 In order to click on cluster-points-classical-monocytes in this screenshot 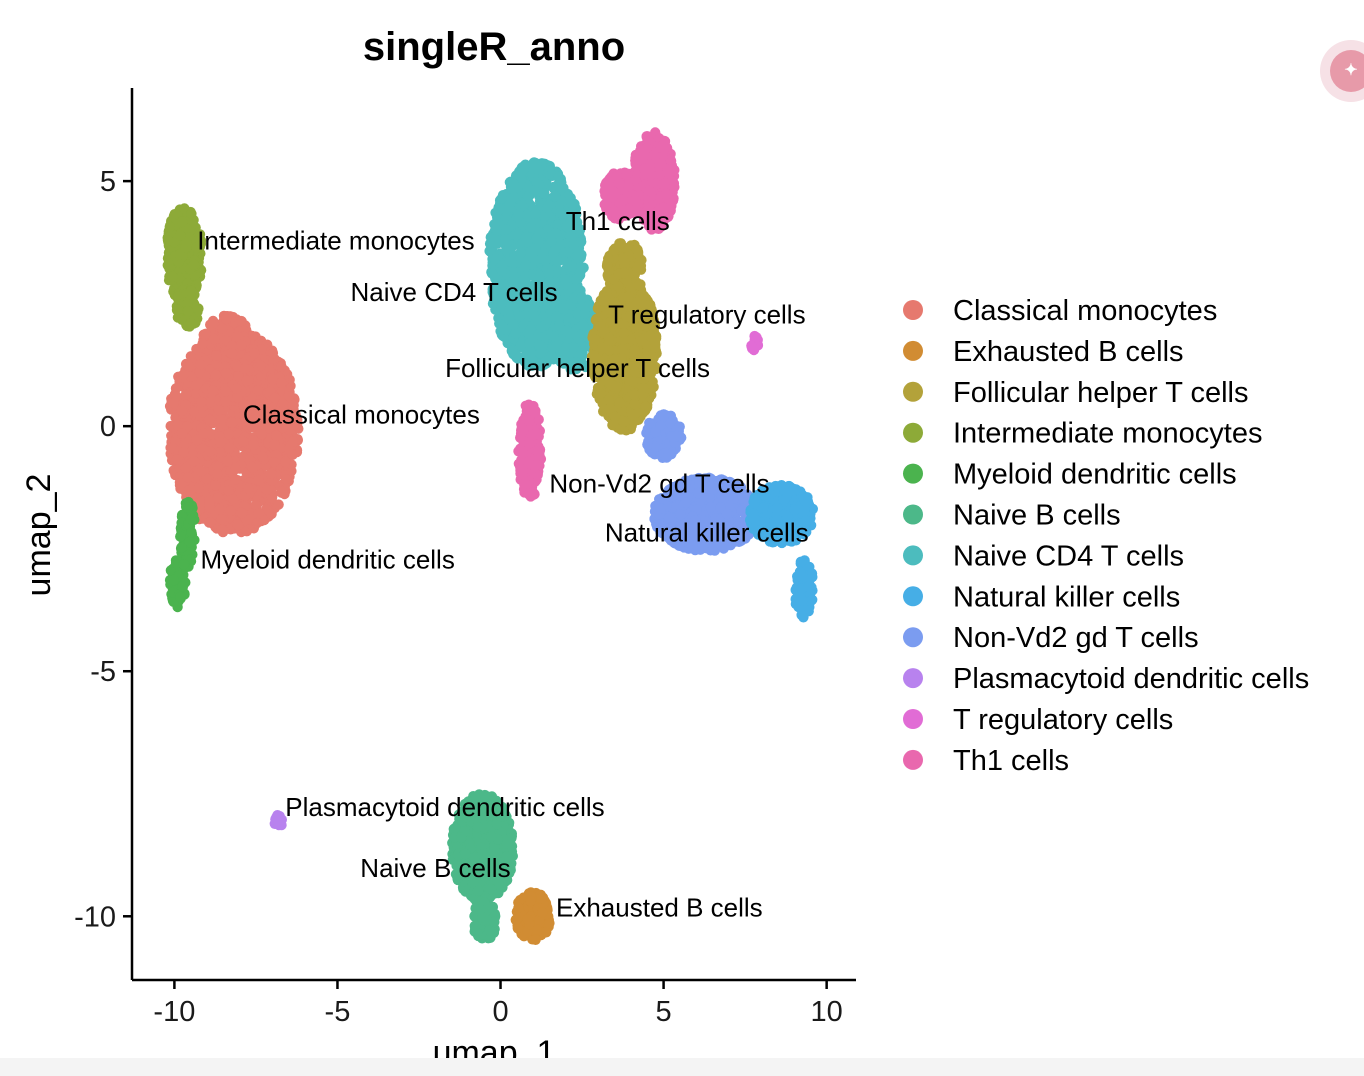, I will do `click(234, 424)`.